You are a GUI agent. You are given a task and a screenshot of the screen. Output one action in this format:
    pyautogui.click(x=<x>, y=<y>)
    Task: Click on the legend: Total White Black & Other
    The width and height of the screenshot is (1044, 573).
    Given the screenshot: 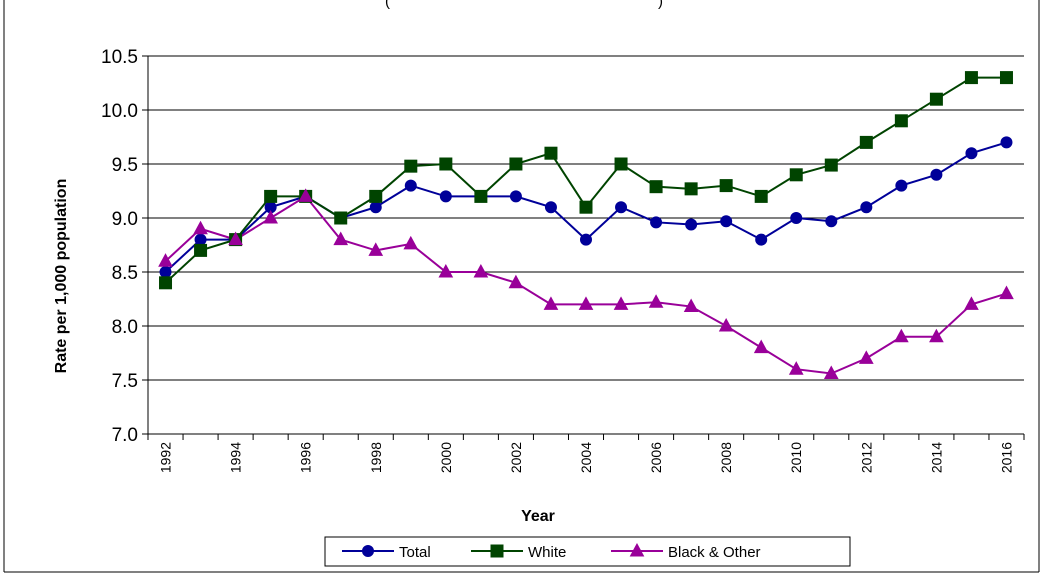 What is the action you would take?
    pyautogui.click(x=587, y=551)
    